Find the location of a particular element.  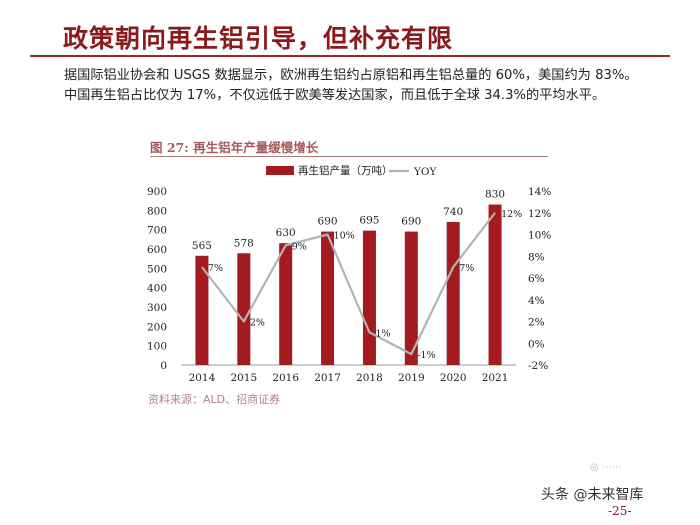

y-right-tick-label: 6% is located at coordinates (536, 279).